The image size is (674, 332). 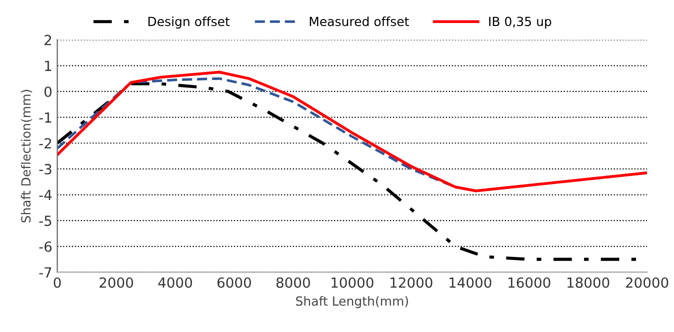 I want to click on legend-label: Measured offset, so click(x=359, y=21).